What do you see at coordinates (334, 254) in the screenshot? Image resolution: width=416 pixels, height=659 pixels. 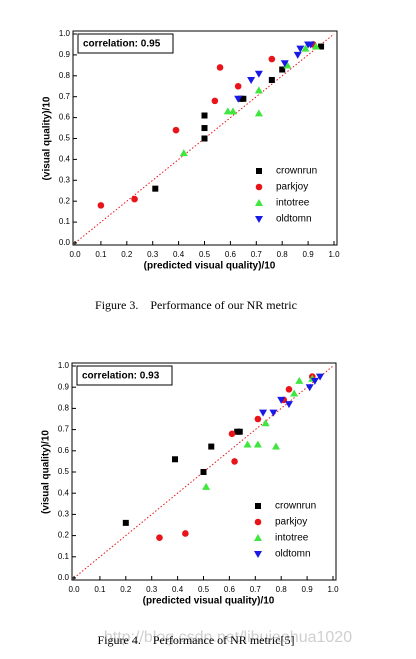 I see `x-tick-label: 1.0` at bounding box center [334, 254].